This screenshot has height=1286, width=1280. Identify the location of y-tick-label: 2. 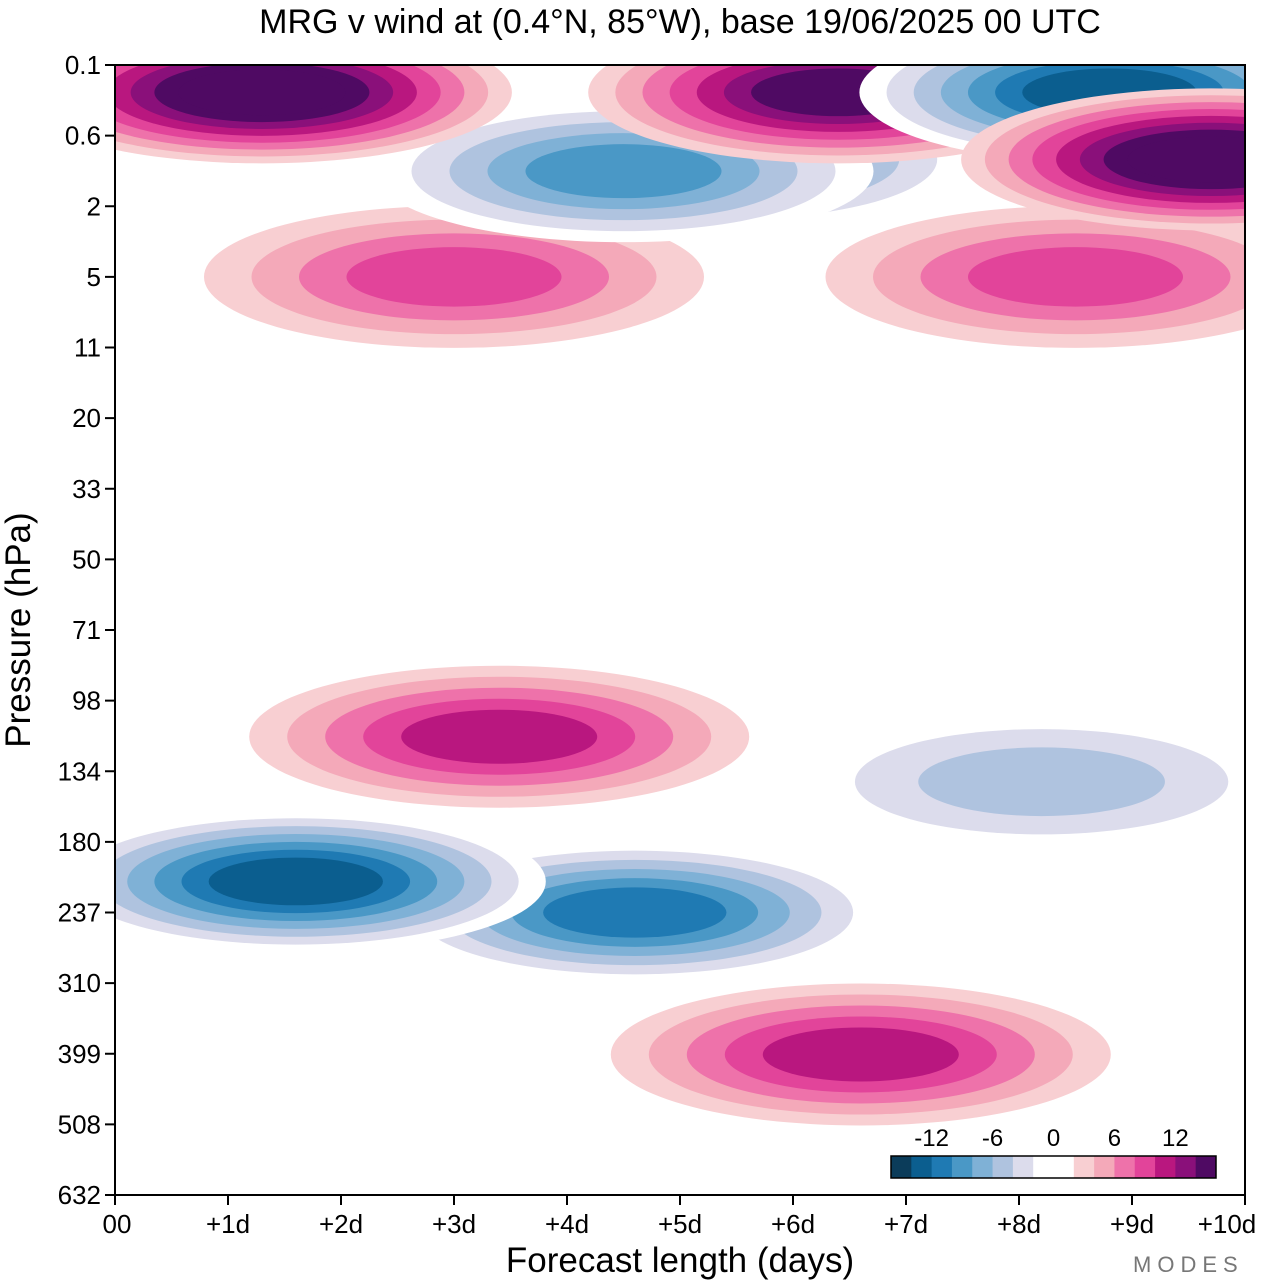
(94, 206).